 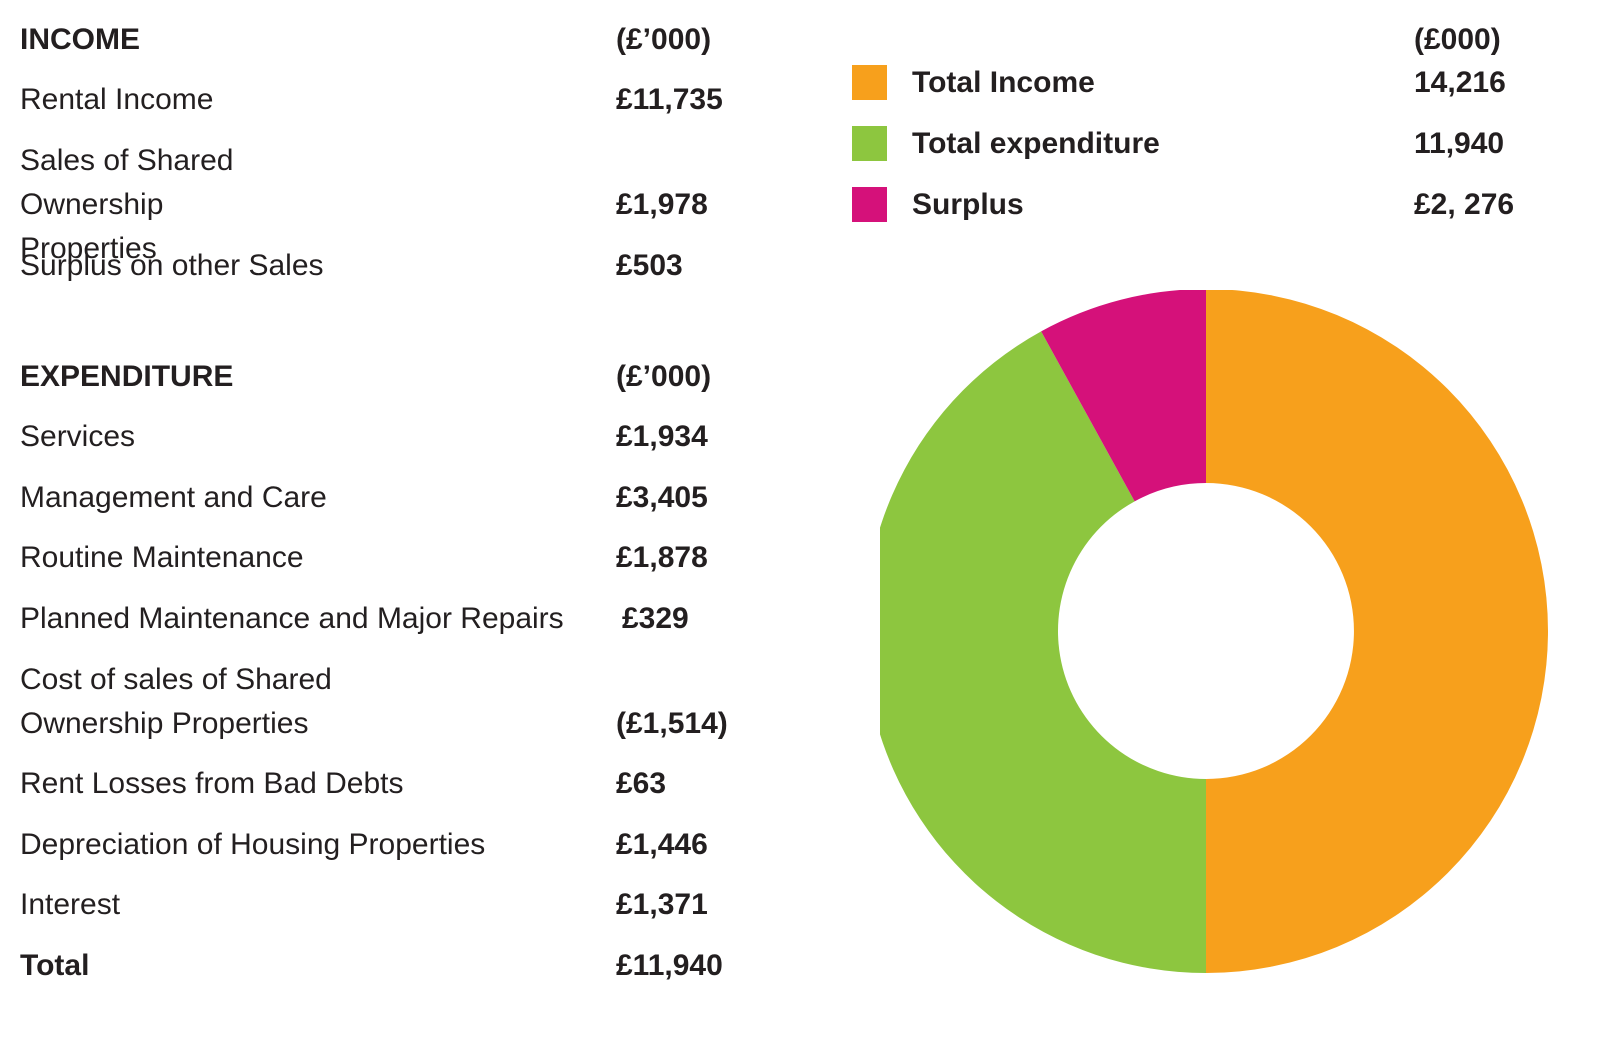 I want to click on legend-label: Surplus, so click(x=968, y=204).